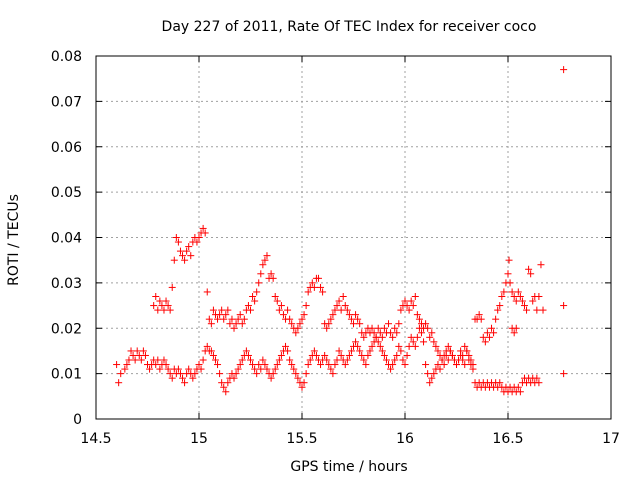  I want to click on x-tick-label: 15.5, so click(301, 439).